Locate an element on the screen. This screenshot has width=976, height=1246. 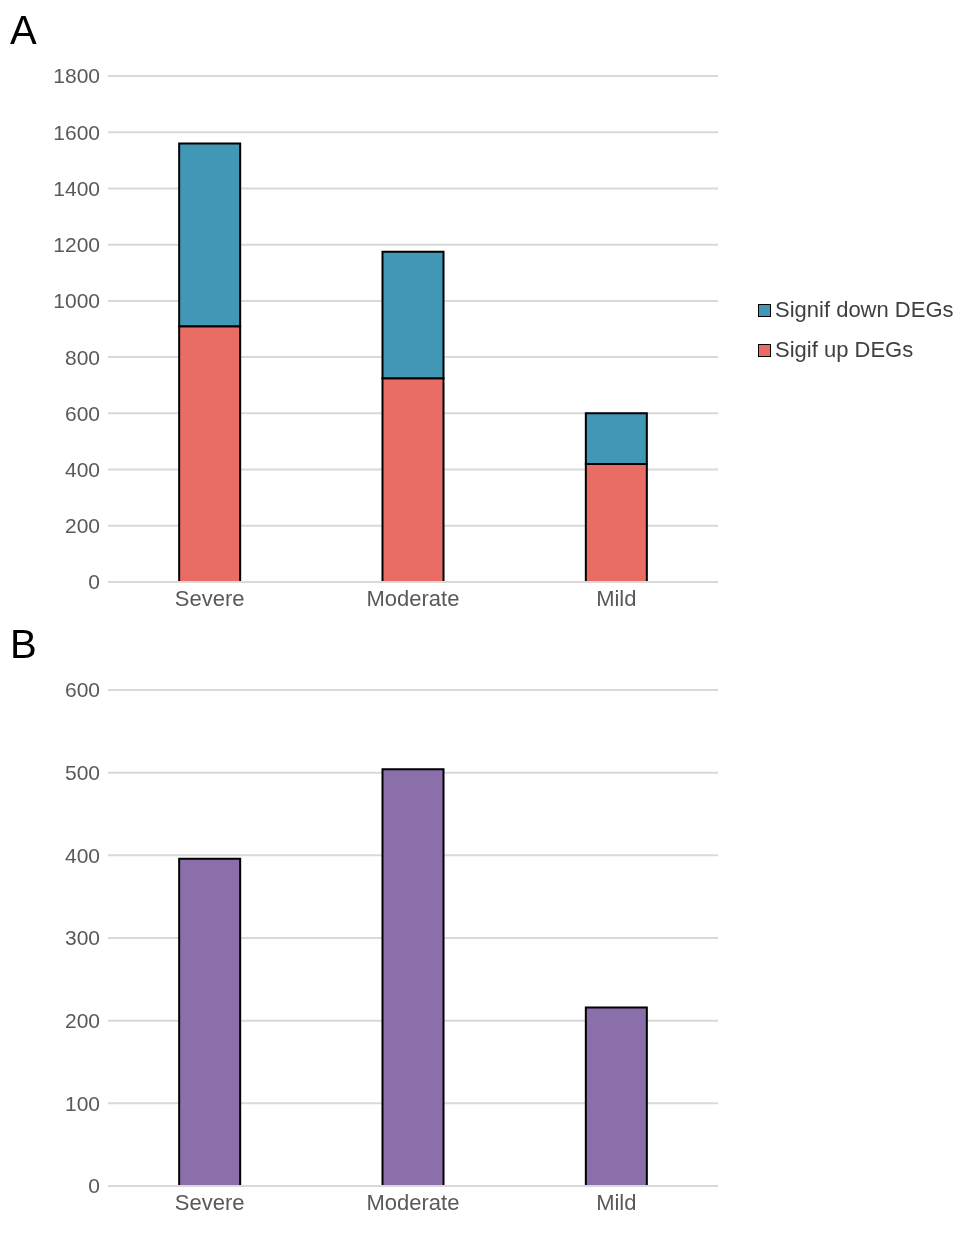
y-tick-label: 300 is located at coordinates (82, 938).